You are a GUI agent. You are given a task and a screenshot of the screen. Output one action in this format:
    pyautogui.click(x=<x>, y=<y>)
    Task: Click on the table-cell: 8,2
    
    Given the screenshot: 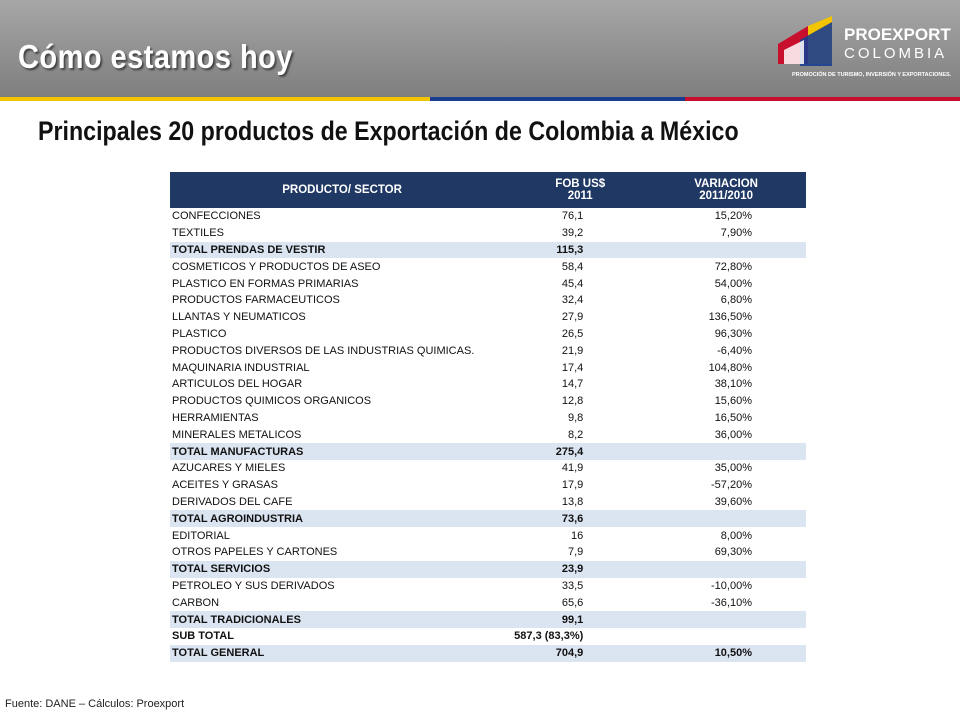 What is the action you would take?
    pyautogui.click(x=575, y=434)
    